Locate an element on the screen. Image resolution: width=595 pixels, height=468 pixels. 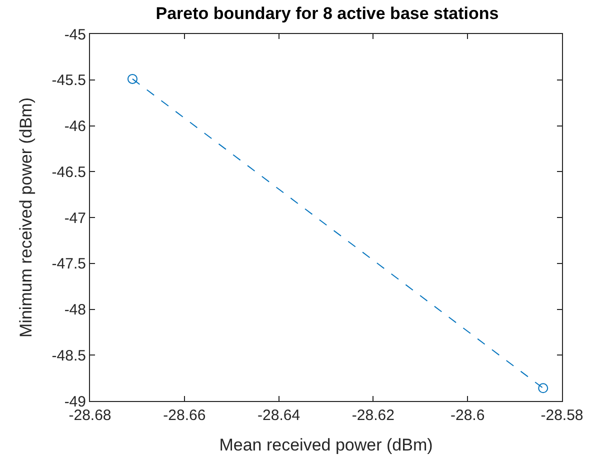
y-tick-label: -45 is located at coordinates (75, 35).